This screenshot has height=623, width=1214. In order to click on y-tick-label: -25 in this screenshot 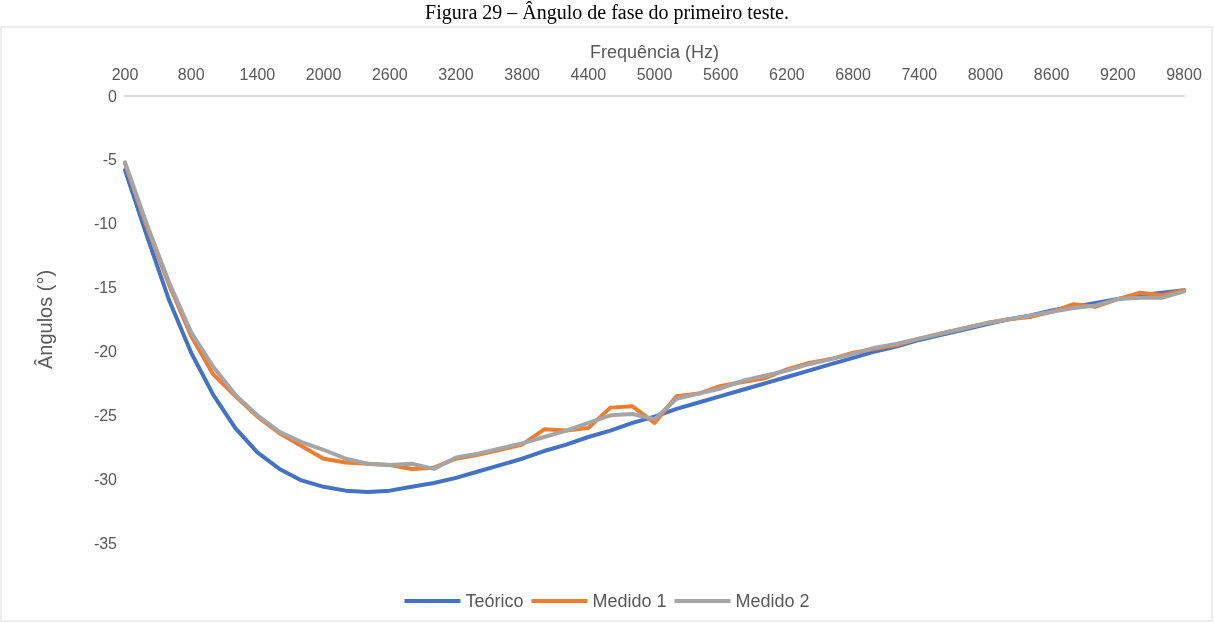, I will do `click(105, 415)`.